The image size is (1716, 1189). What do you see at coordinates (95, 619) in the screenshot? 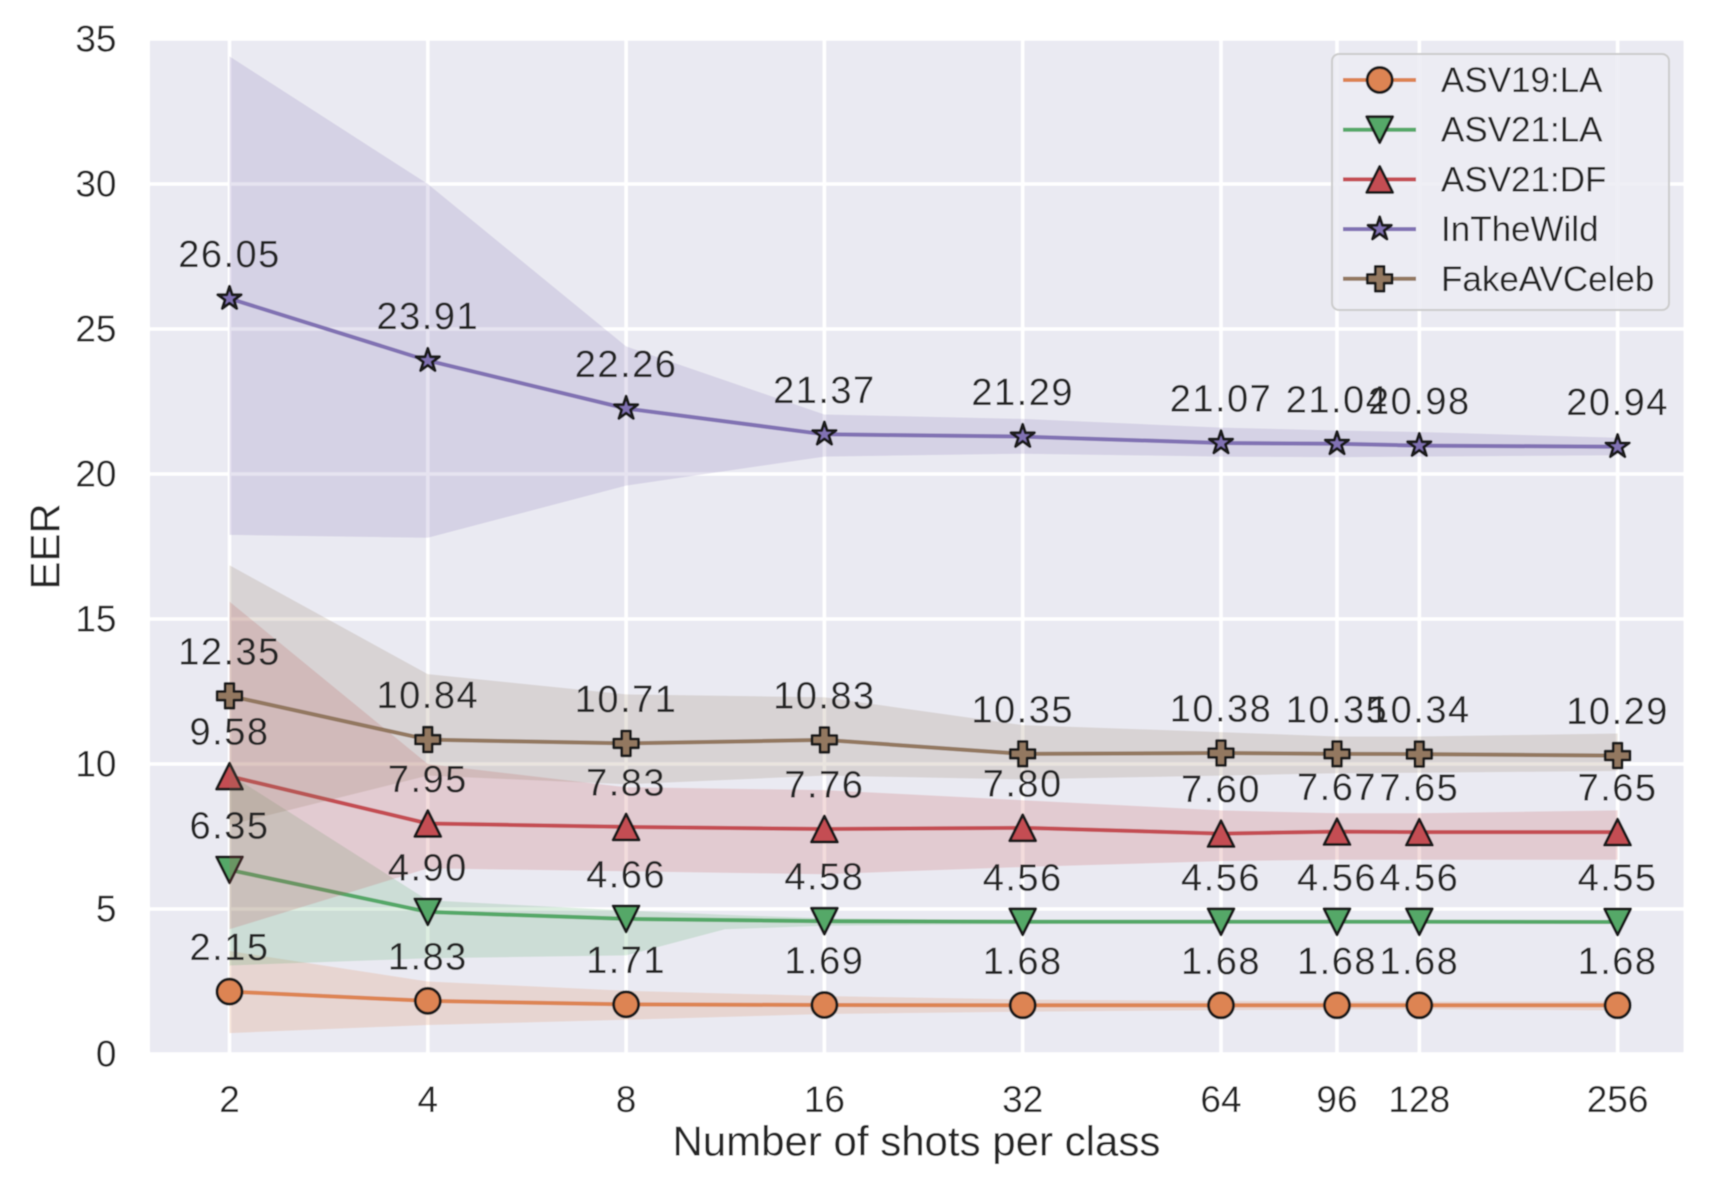
I see `svg-text: 15` at bounding box center [95, 619].